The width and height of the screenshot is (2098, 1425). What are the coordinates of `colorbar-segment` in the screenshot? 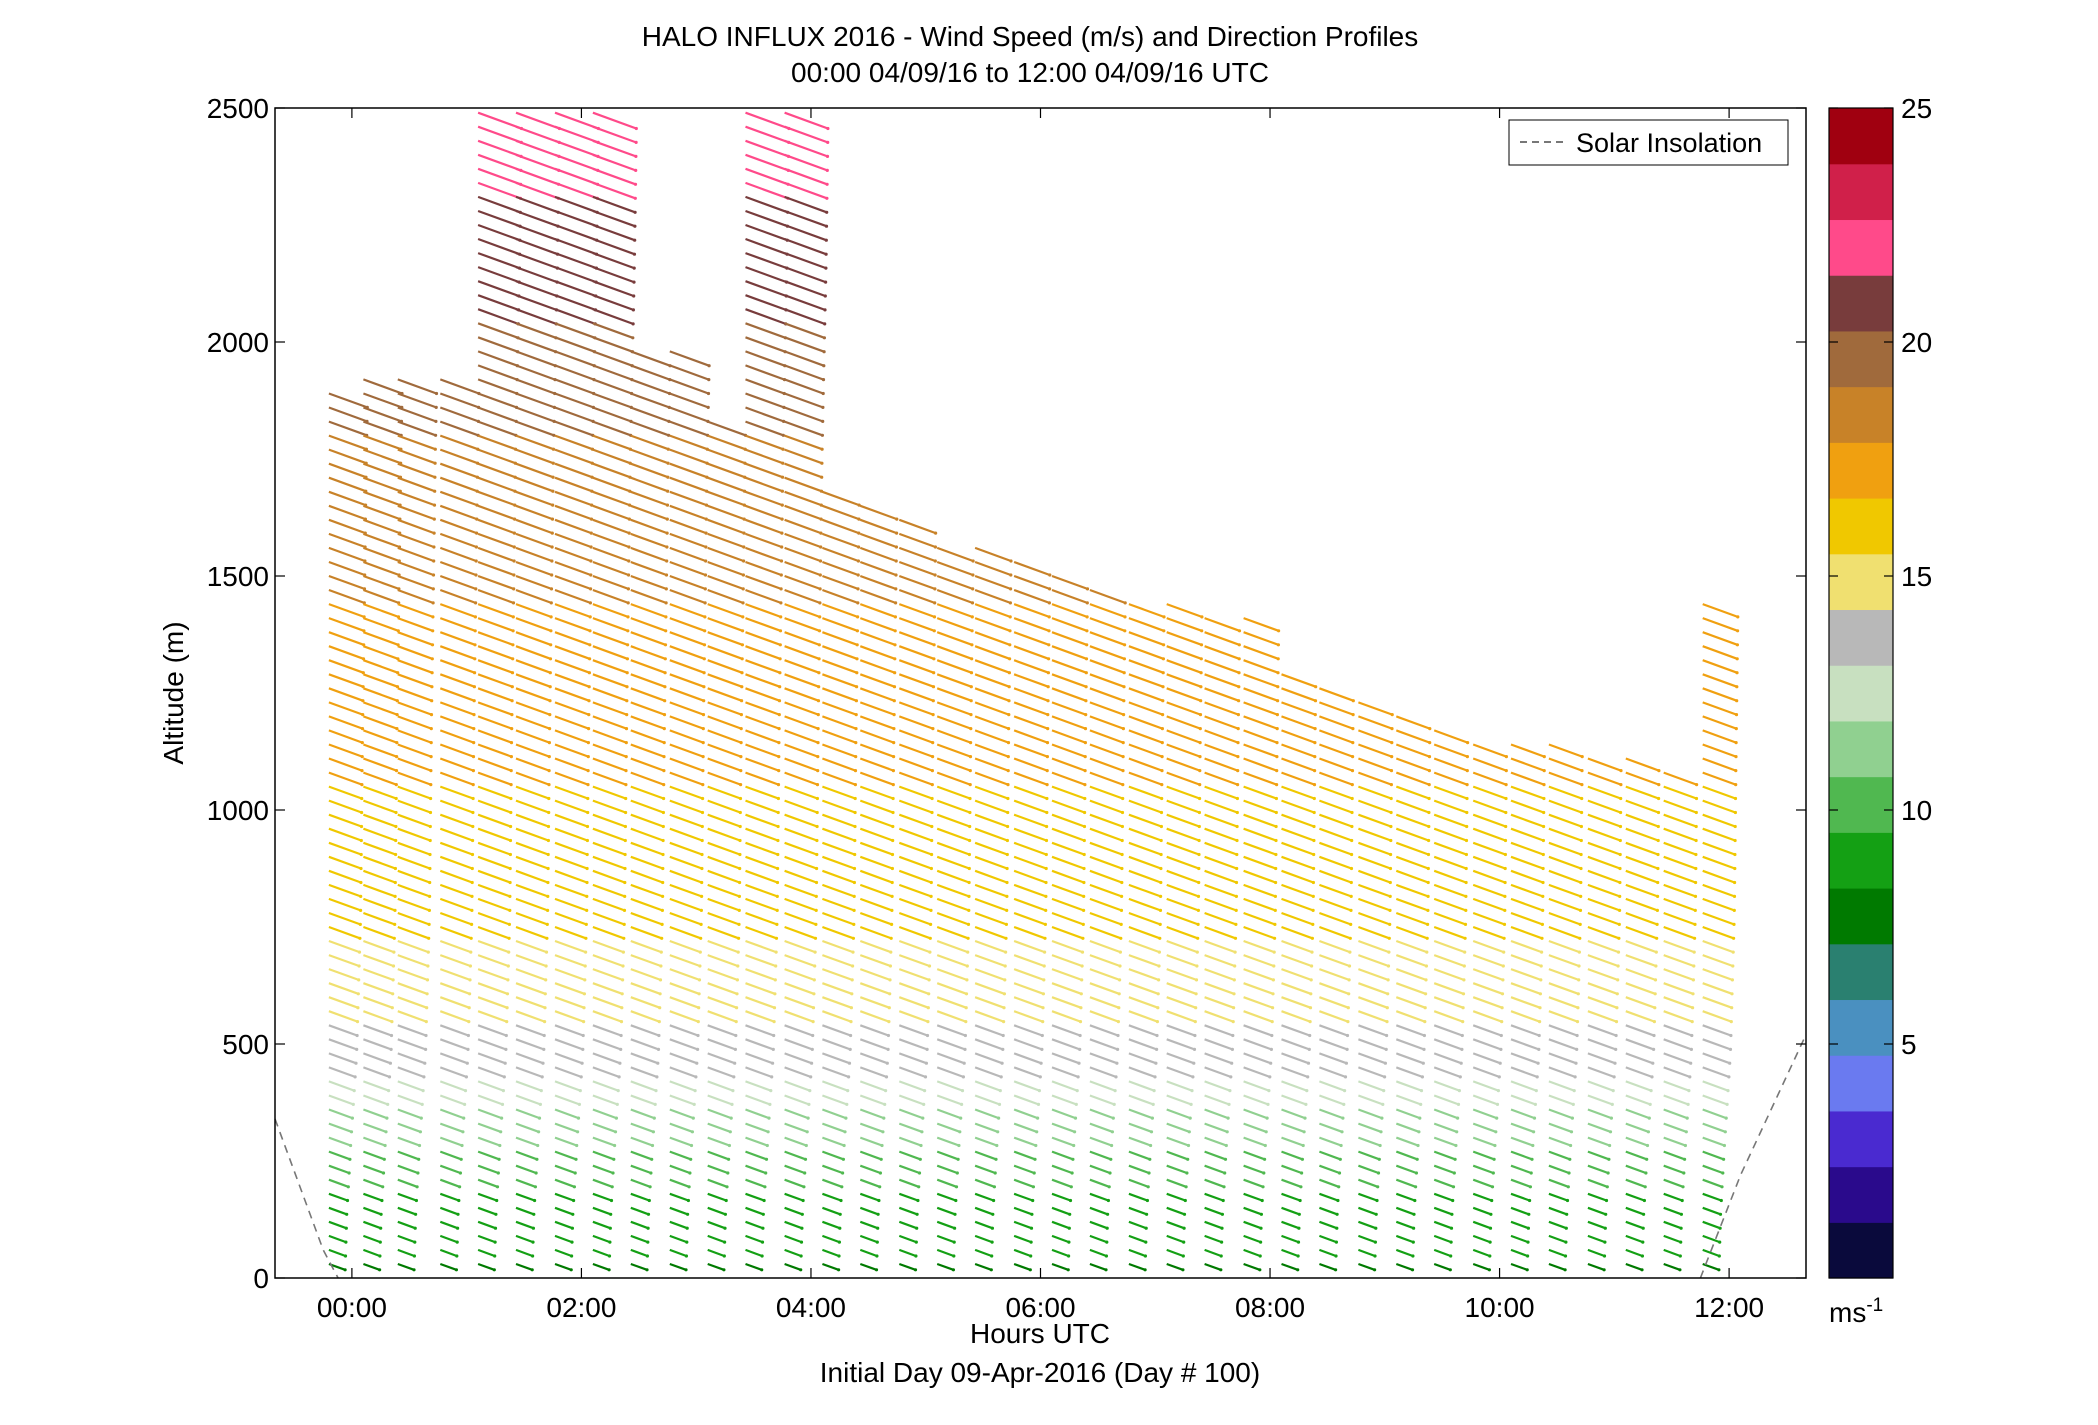 It's located at (1861, 1083).